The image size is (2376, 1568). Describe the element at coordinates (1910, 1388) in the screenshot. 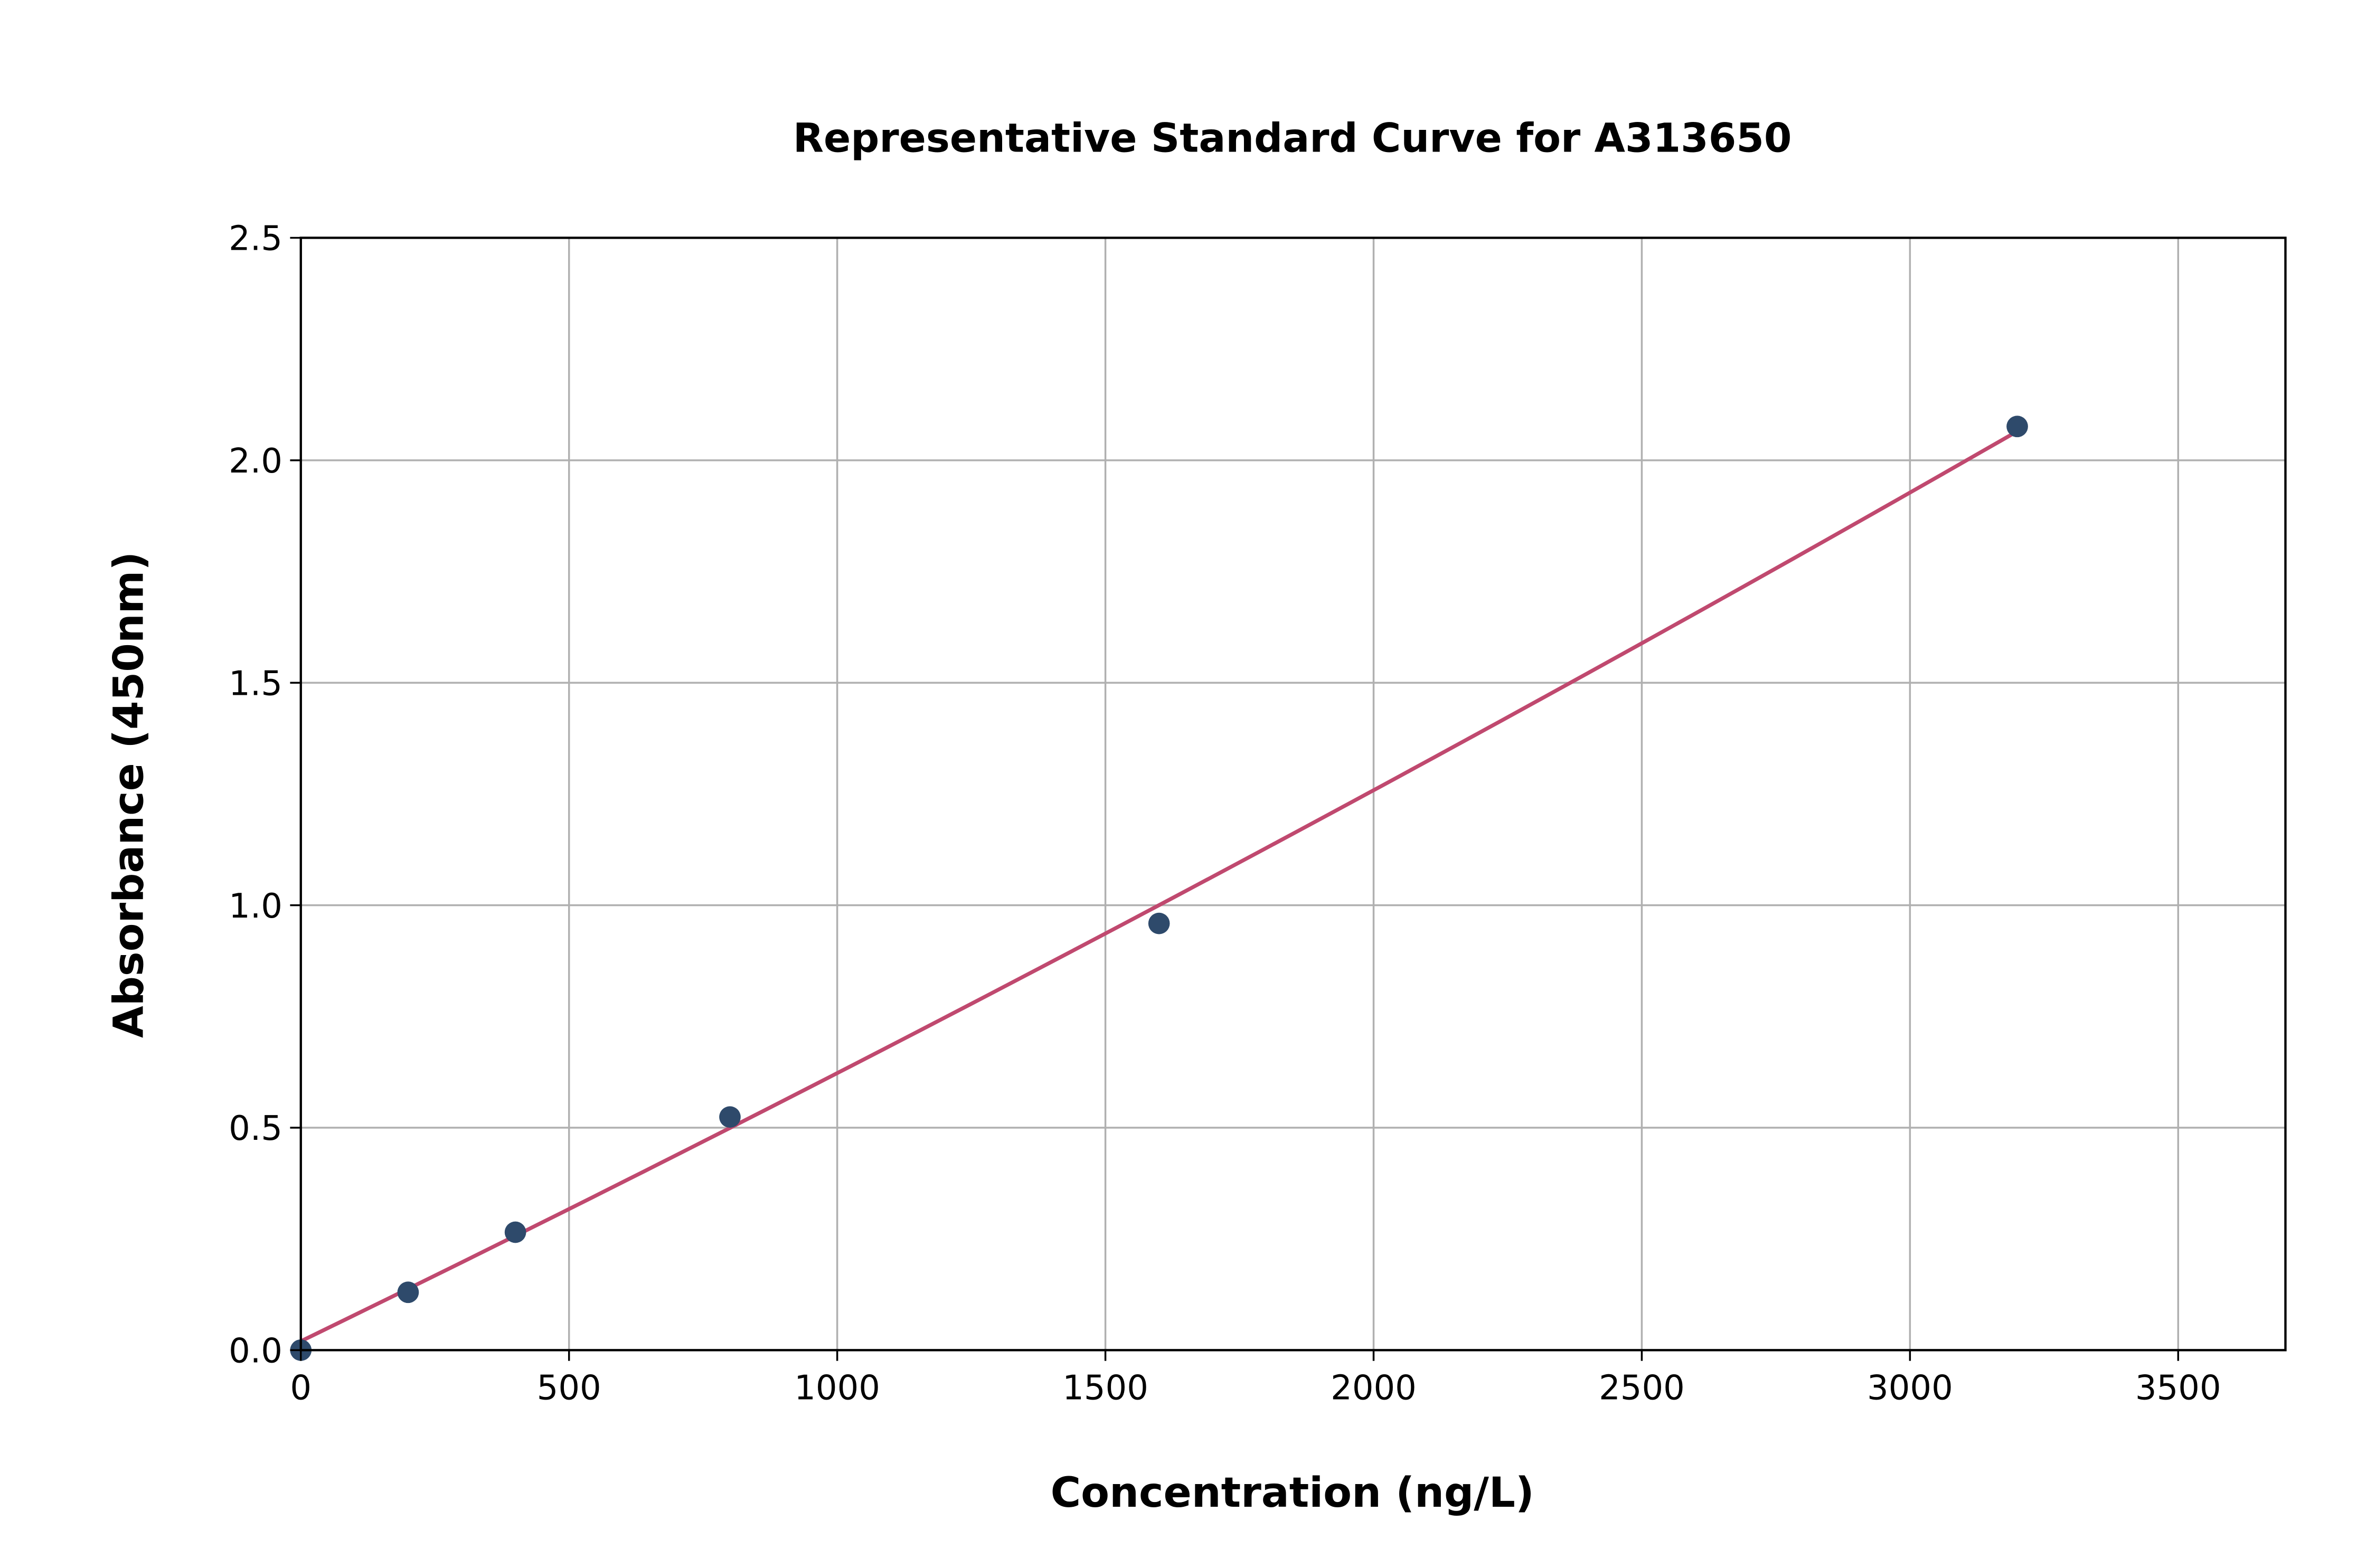

I see `x-tick-label: 3000` at that location.